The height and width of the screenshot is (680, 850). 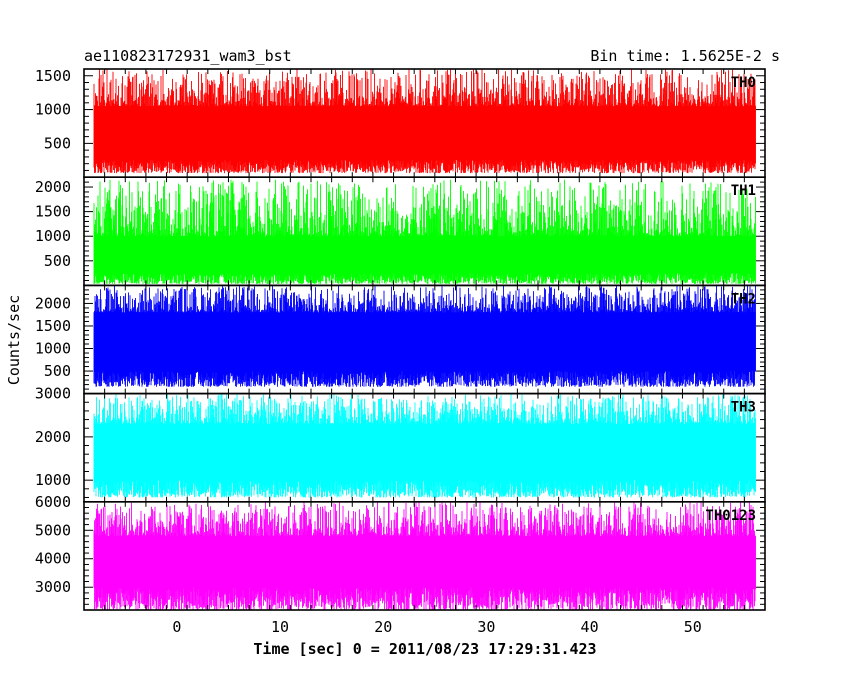 What do you see at coordinates (383, 627) in the screenshot?
I see `x-tick-label: 20` at bounding box center [383, 627].